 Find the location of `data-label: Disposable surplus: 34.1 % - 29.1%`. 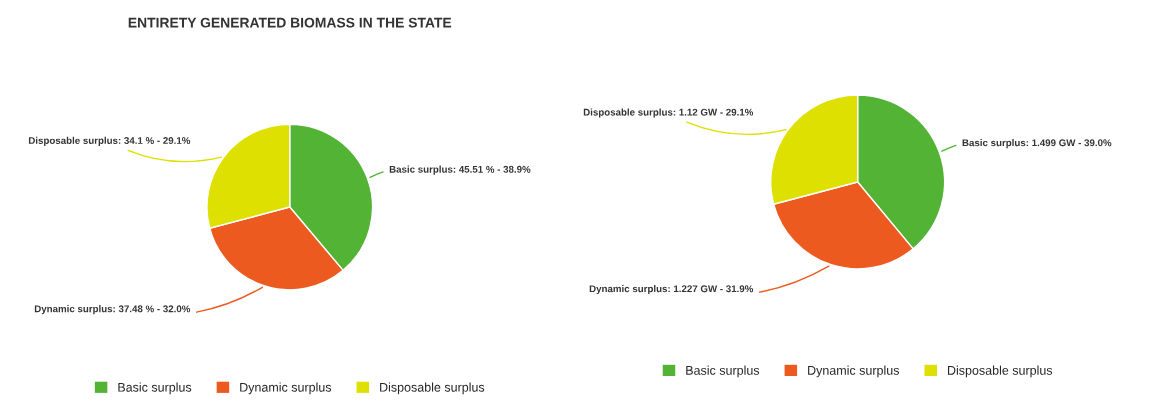

data-label: Disposable surplus: 34.1 % - 29.1% is located at coordinates (109, 141).